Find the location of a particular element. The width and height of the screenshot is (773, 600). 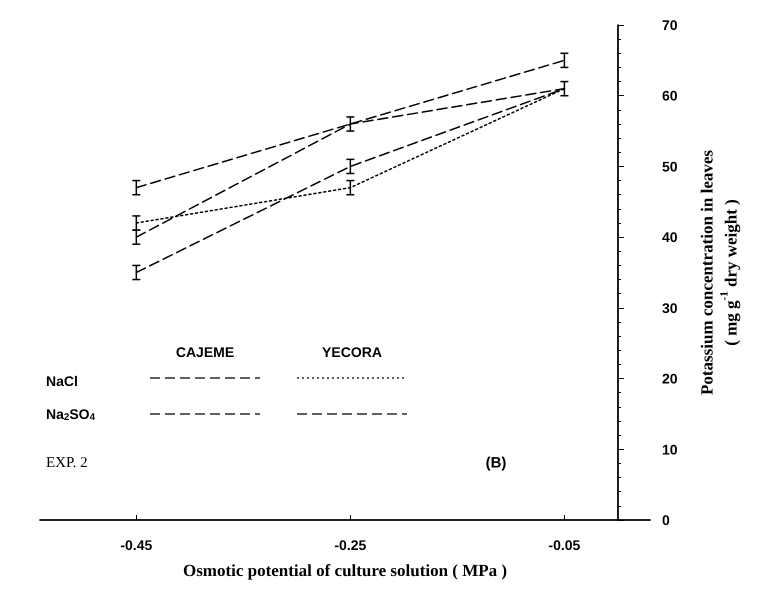

y-tick-label: 40 is located at coordinates (670, 237).